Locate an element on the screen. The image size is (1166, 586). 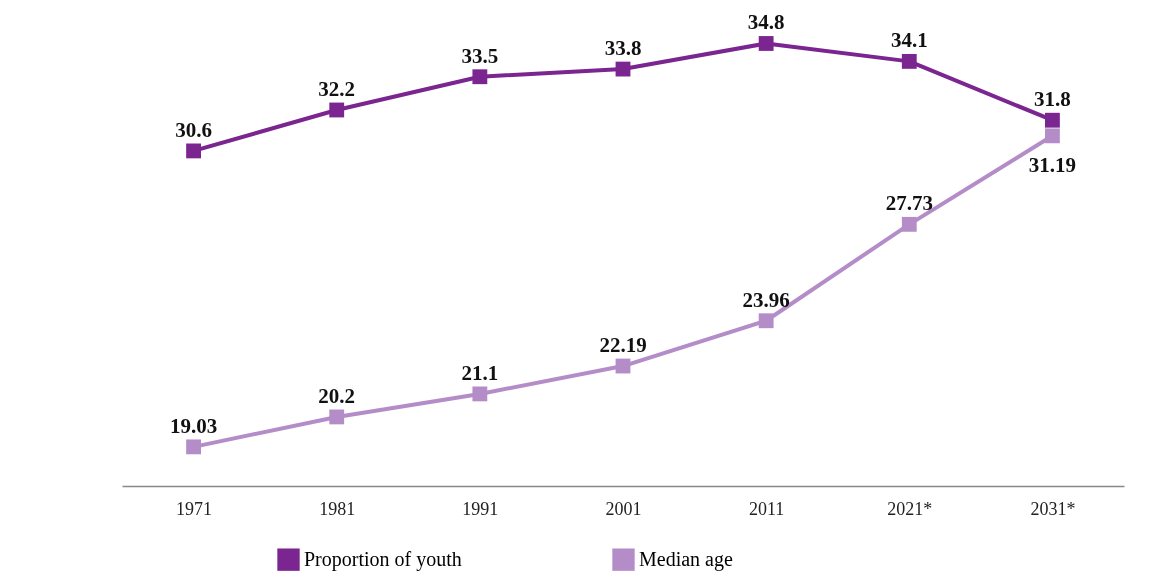
data-label: 33.5 is located at coordinates (480, 55).